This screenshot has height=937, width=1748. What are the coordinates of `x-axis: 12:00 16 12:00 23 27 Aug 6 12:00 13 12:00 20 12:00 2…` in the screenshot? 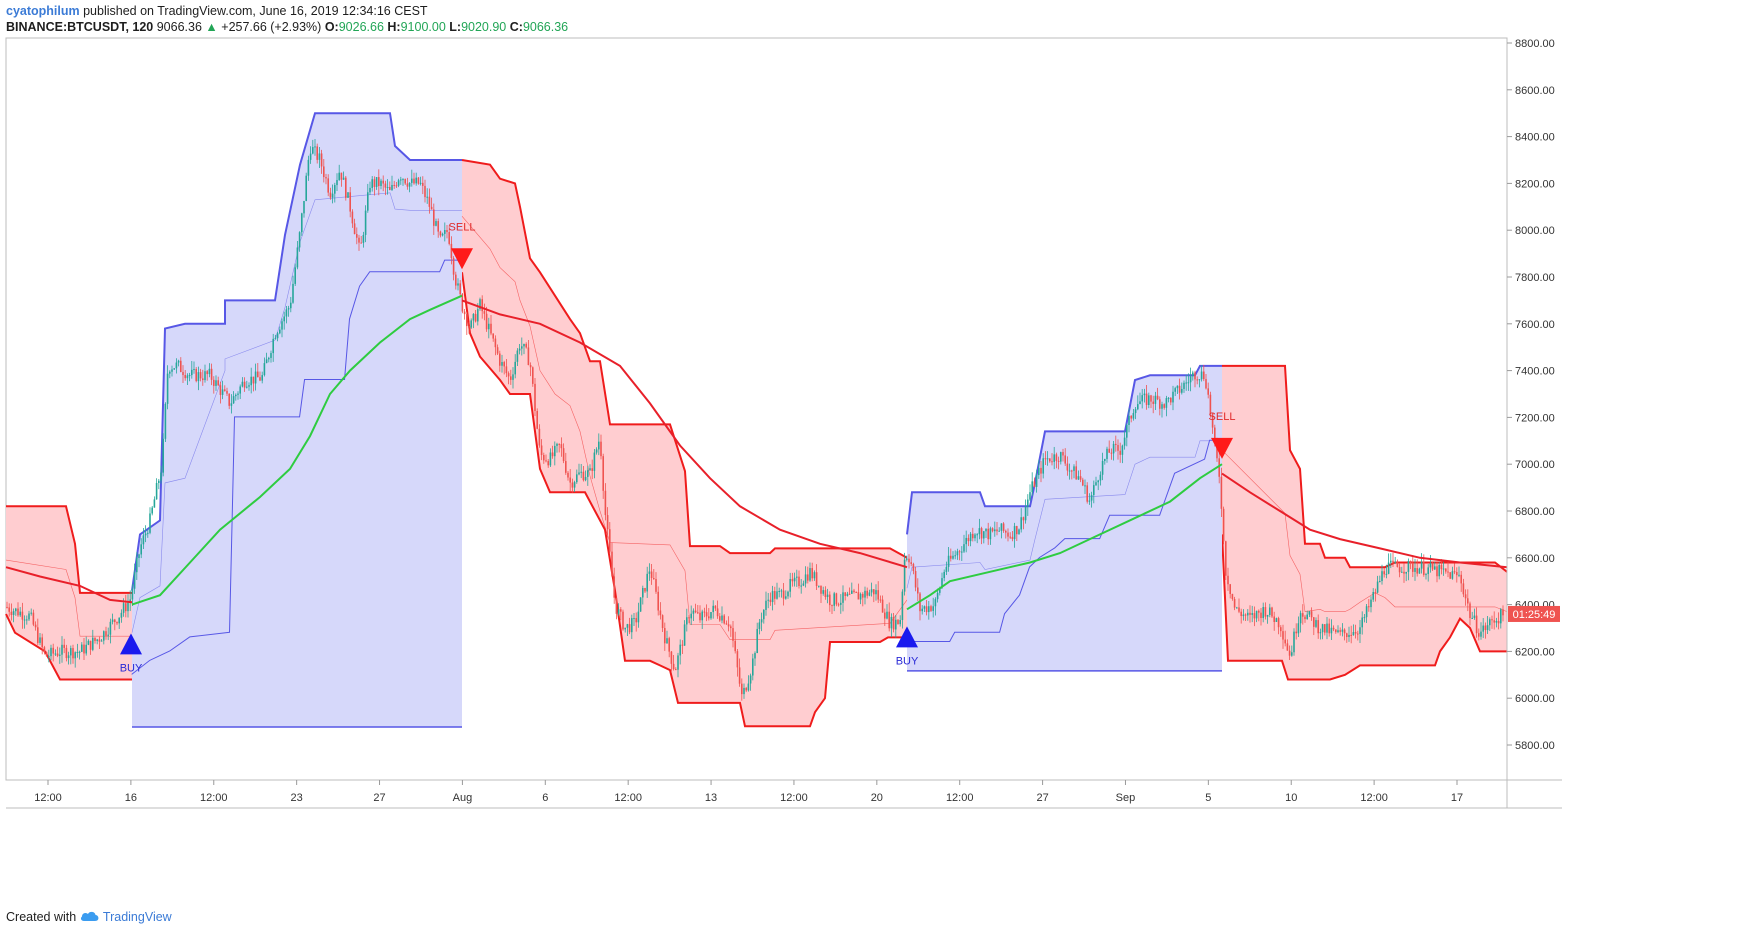 It's located at (748, 792).